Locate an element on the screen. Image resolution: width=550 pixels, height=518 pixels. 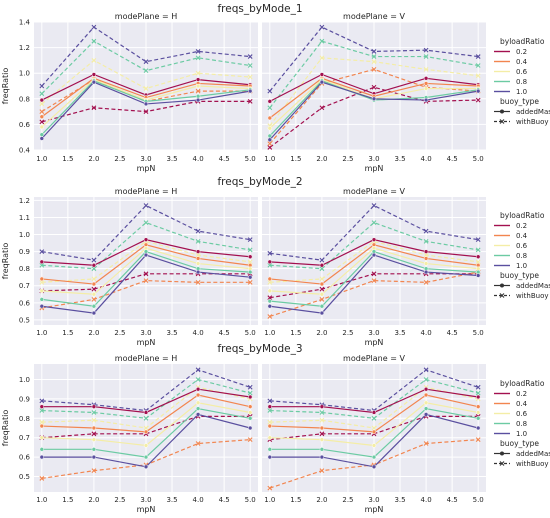
legend-item-addedMass: addedMass is located at coordinates (522, 454).